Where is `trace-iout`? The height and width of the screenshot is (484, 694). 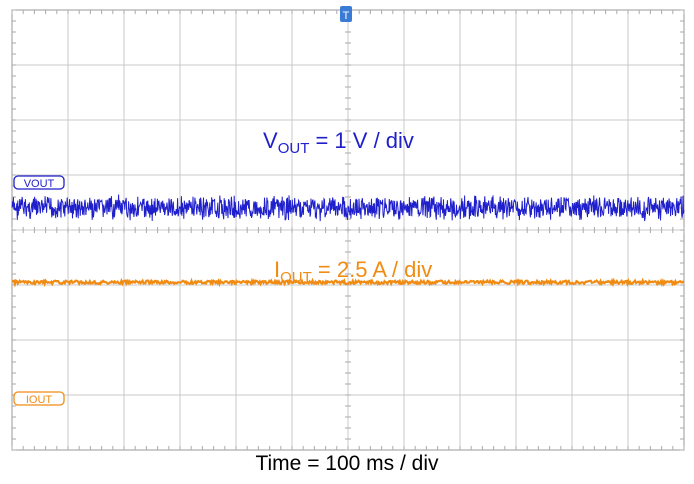
trace-iout is located at coordinates (348, 282).